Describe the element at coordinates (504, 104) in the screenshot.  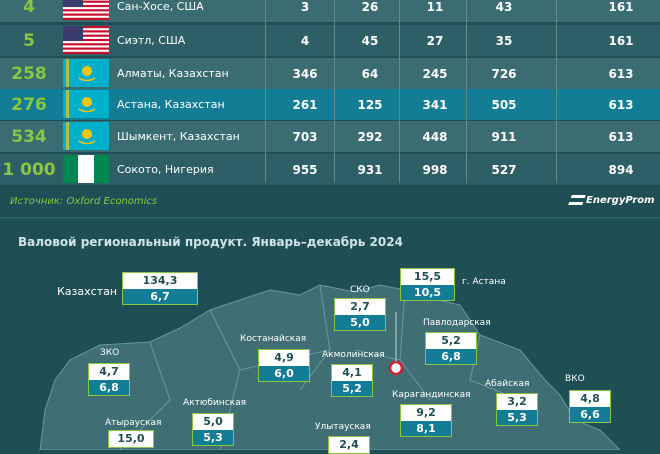
I see `cell: 505` at that location.